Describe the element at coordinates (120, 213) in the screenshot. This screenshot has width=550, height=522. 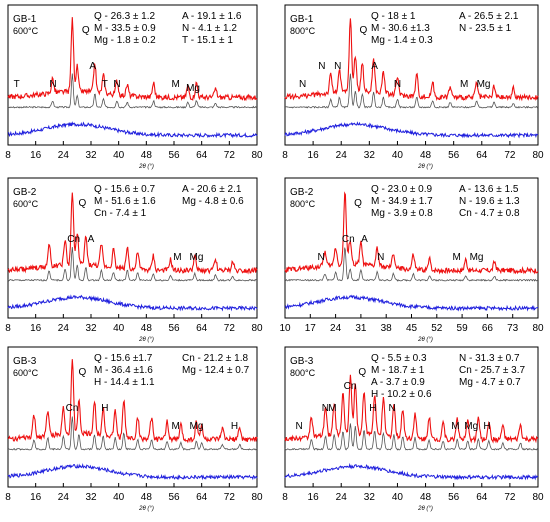
I see `composition-label: Cn - 7.4 ± 1` at that location.